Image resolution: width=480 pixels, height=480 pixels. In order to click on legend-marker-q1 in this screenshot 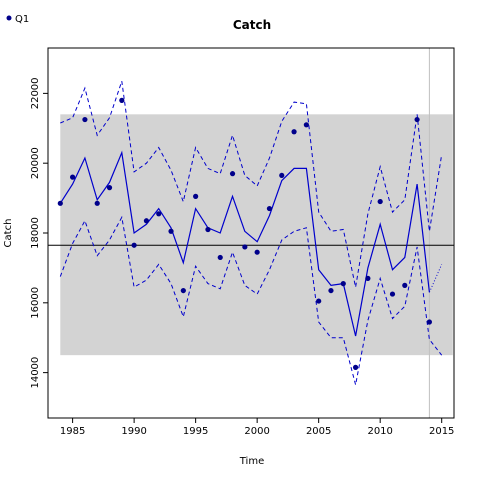, I will do `click(9, 18)`.